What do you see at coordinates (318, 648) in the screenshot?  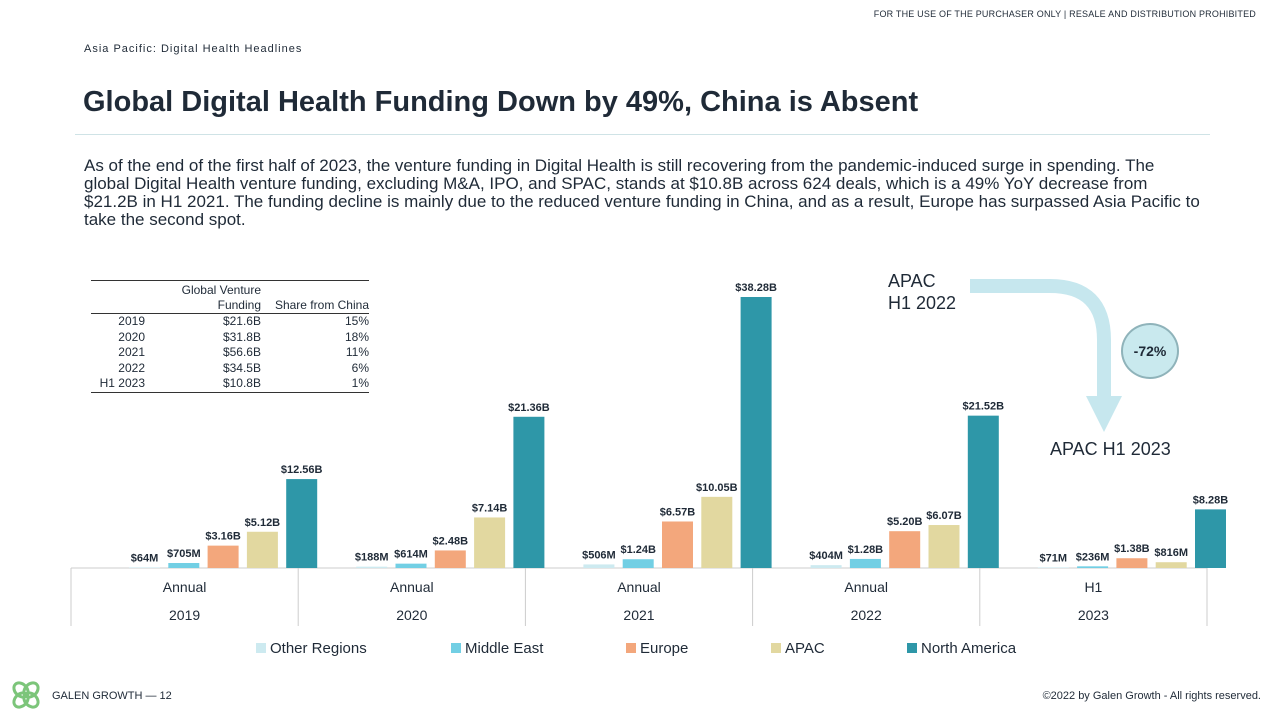 I see `legend-label: Other Regions` at bounding box center [318, 648].